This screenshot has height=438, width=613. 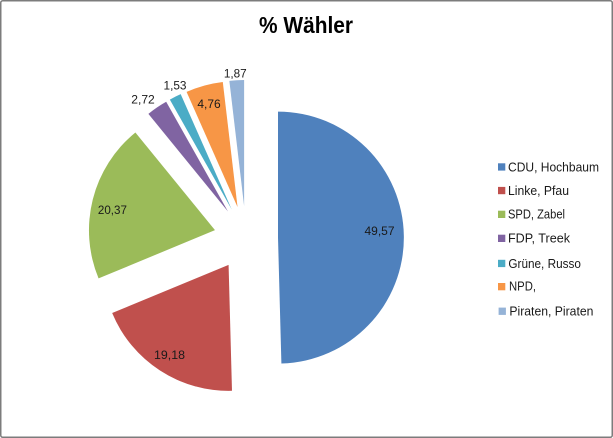 What do you see at coordinates (143, 100) in the screenshot?
I see `svg-text: 2,72` at bounding box center [143, 100].